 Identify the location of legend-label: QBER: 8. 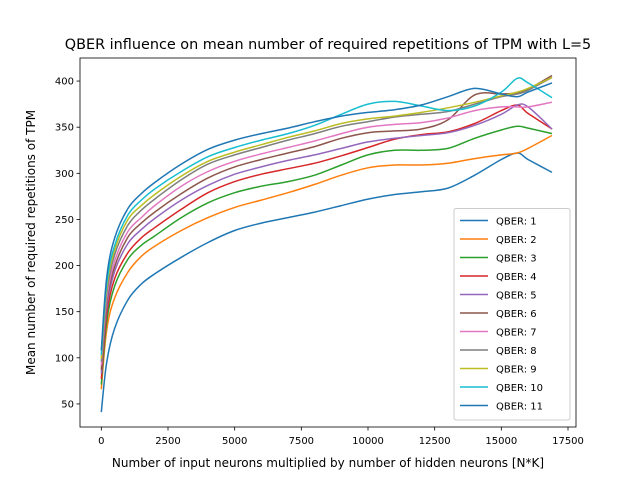
(516, 351).